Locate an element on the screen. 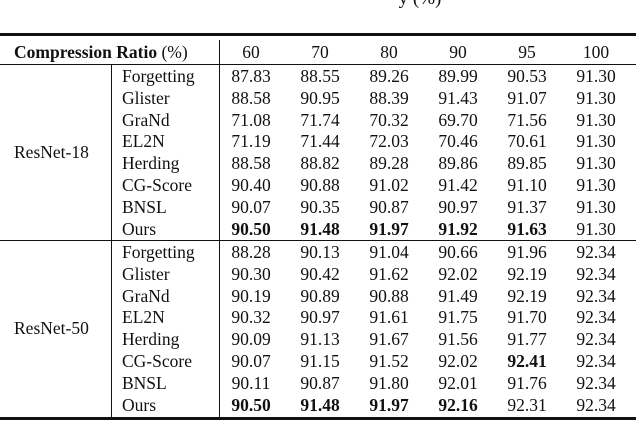 The height and width of the screenshot is (424, 636). value-cell: 90.30 is located at coordinates (251, 273).